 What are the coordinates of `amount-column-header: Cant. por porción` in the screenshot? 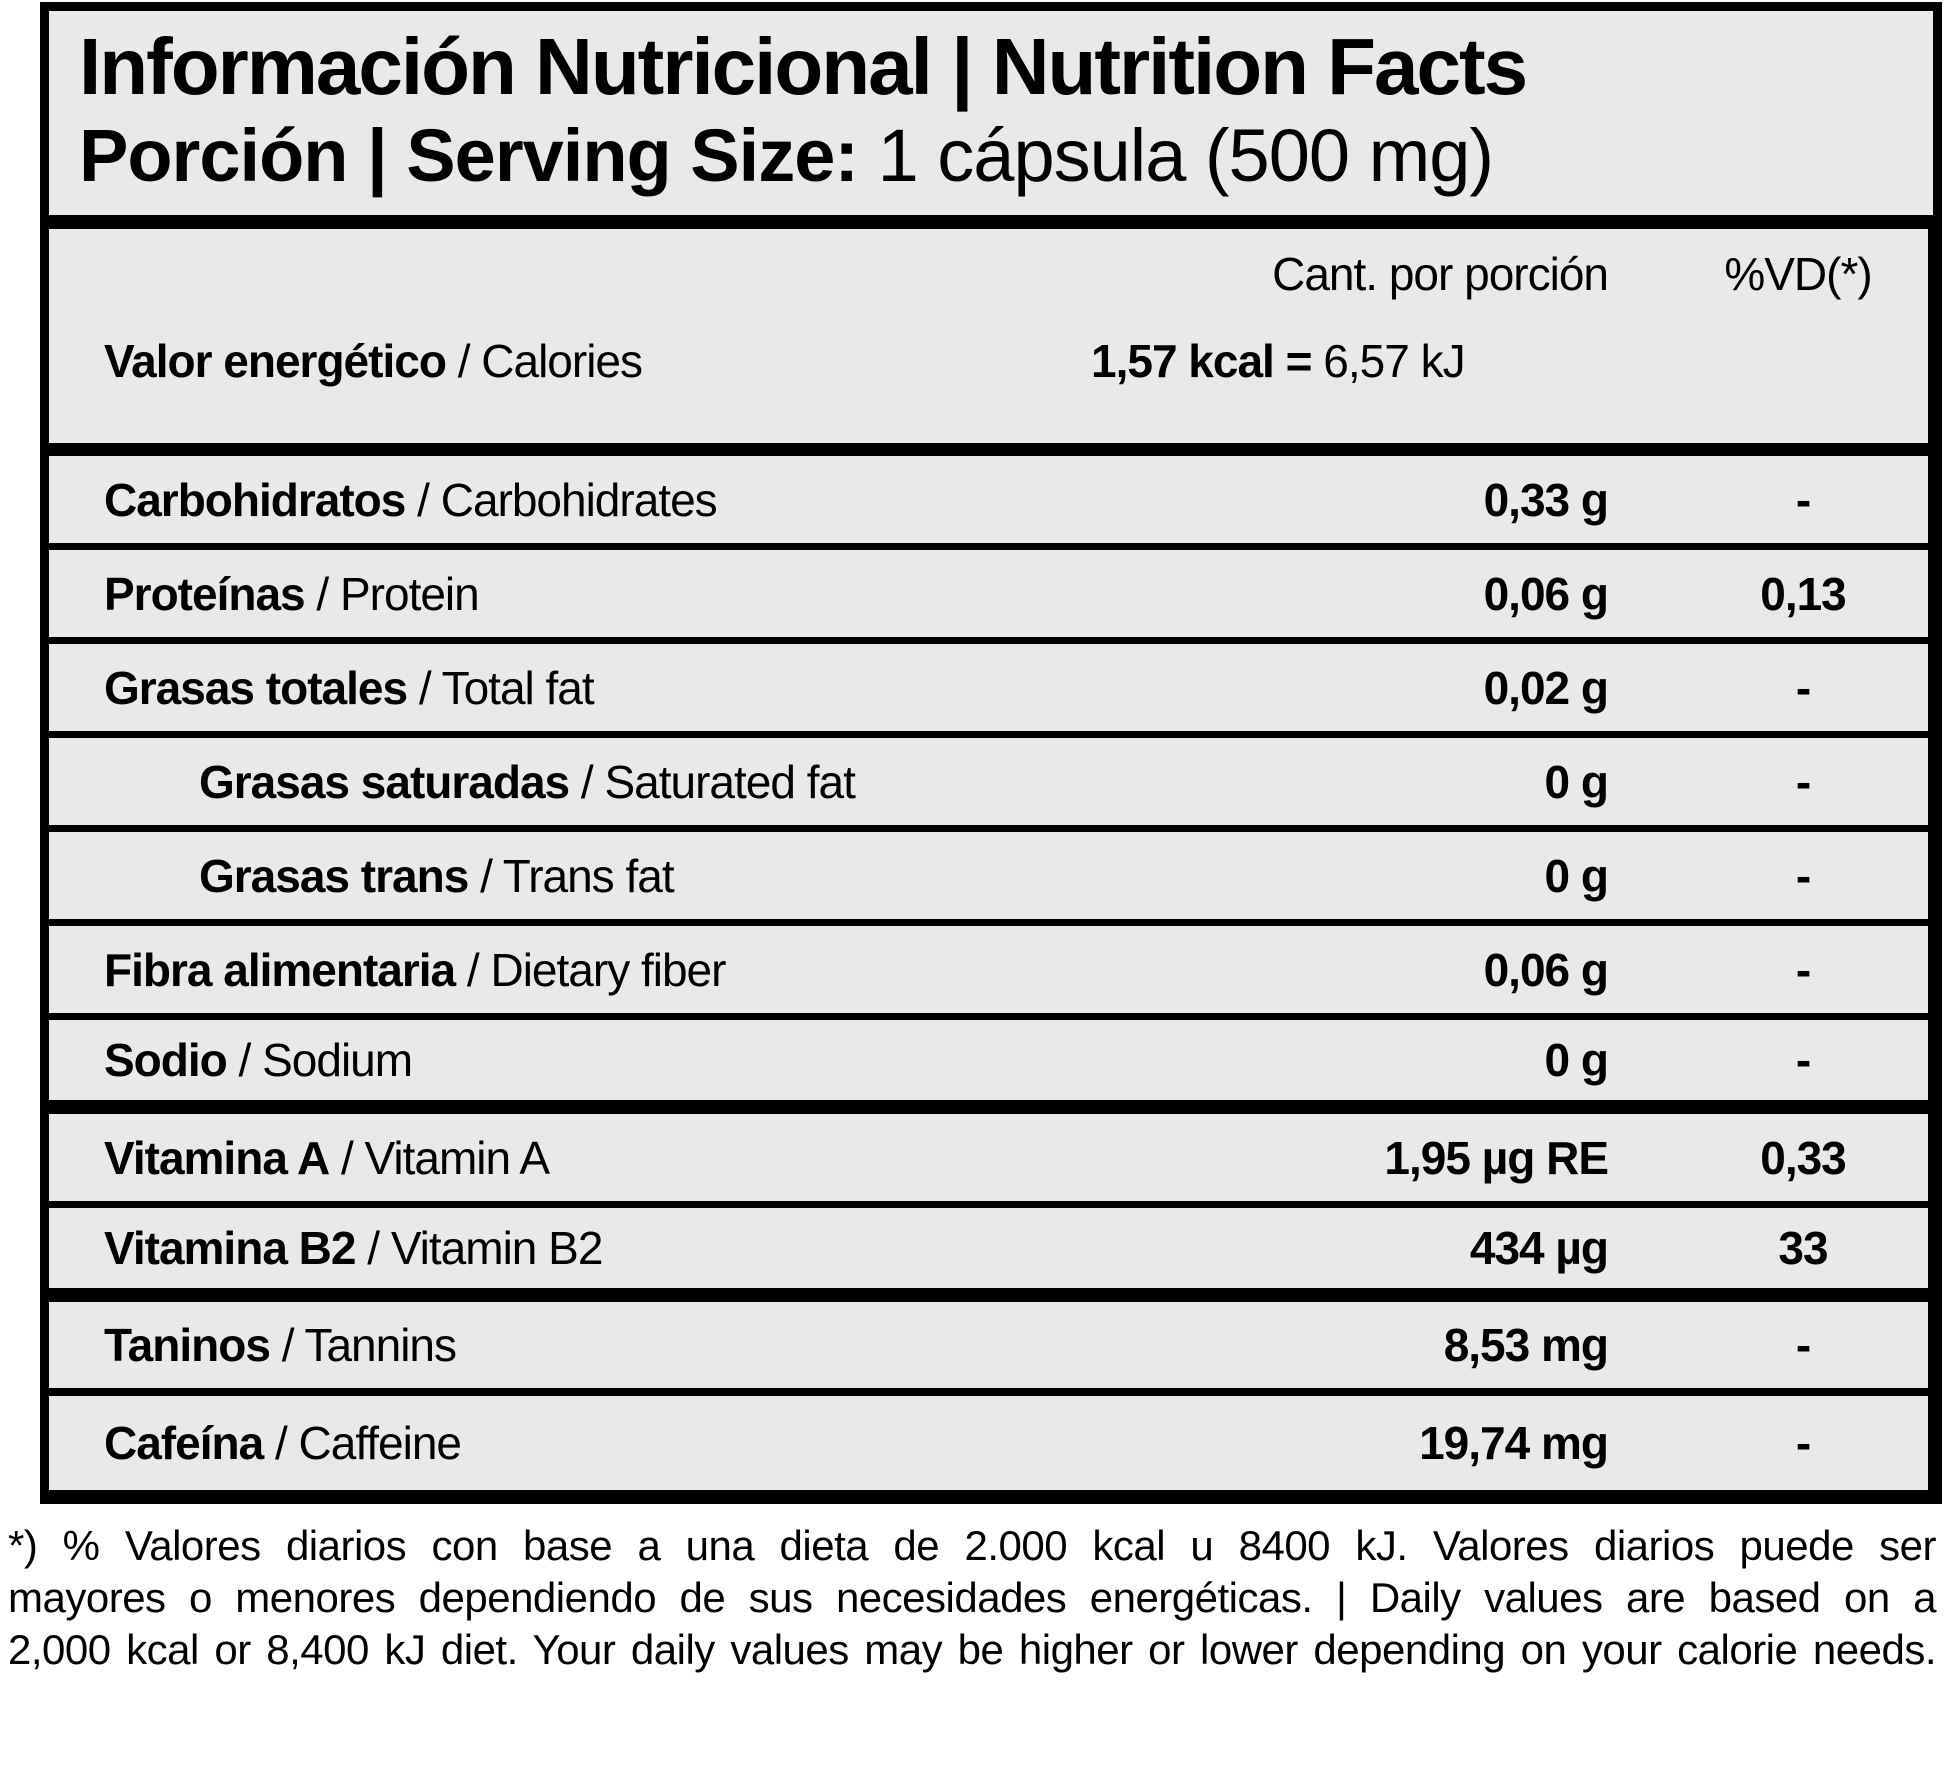 It's located at (1440, 274).